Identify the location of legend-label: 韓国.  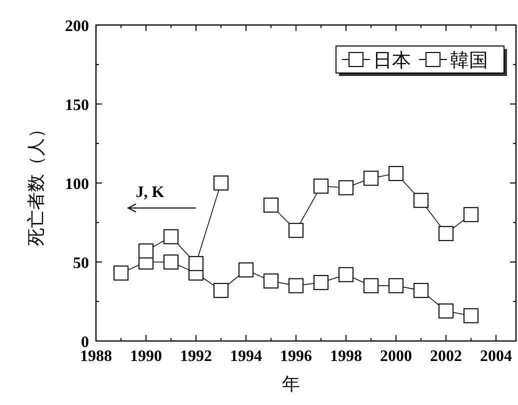
(469, 61).